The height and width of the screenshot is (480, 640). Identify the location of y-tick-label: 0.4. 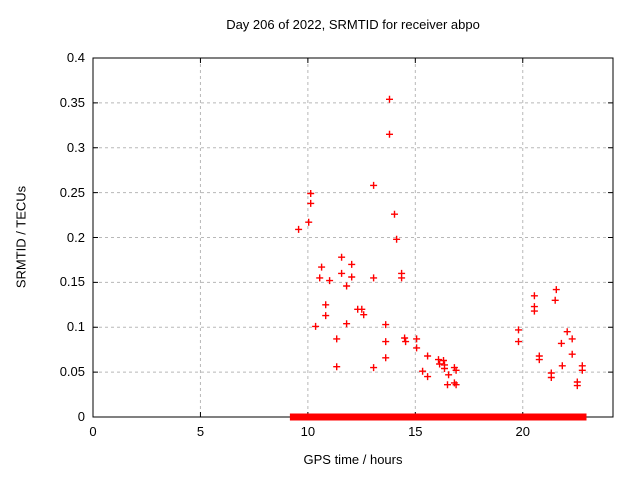
(75, 57).